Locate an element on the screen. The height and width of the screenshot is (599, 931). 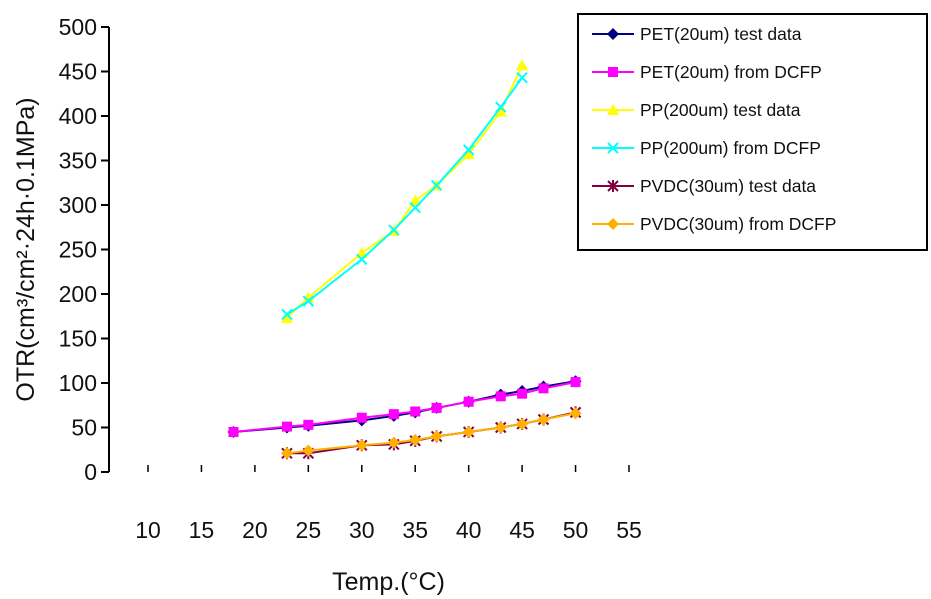
legend-entry: PVDC(30um) test data is located at coordinates (704, 186).